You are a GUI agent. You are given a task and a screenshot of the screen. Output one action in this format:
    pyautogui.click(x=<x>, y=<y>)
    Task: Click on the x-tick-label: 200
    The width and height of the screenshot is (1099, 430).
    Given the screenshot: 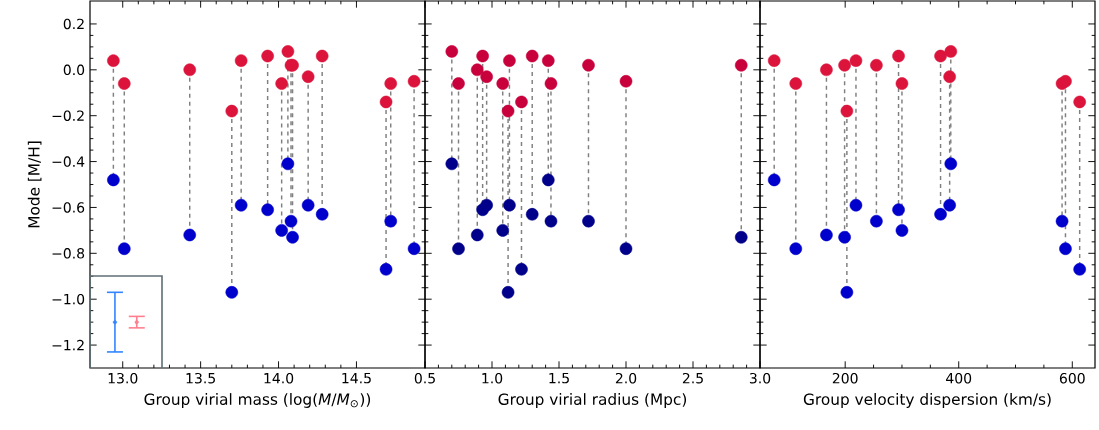 What is the action you would take?
    pyautogui.click(x=845, y=378)
    